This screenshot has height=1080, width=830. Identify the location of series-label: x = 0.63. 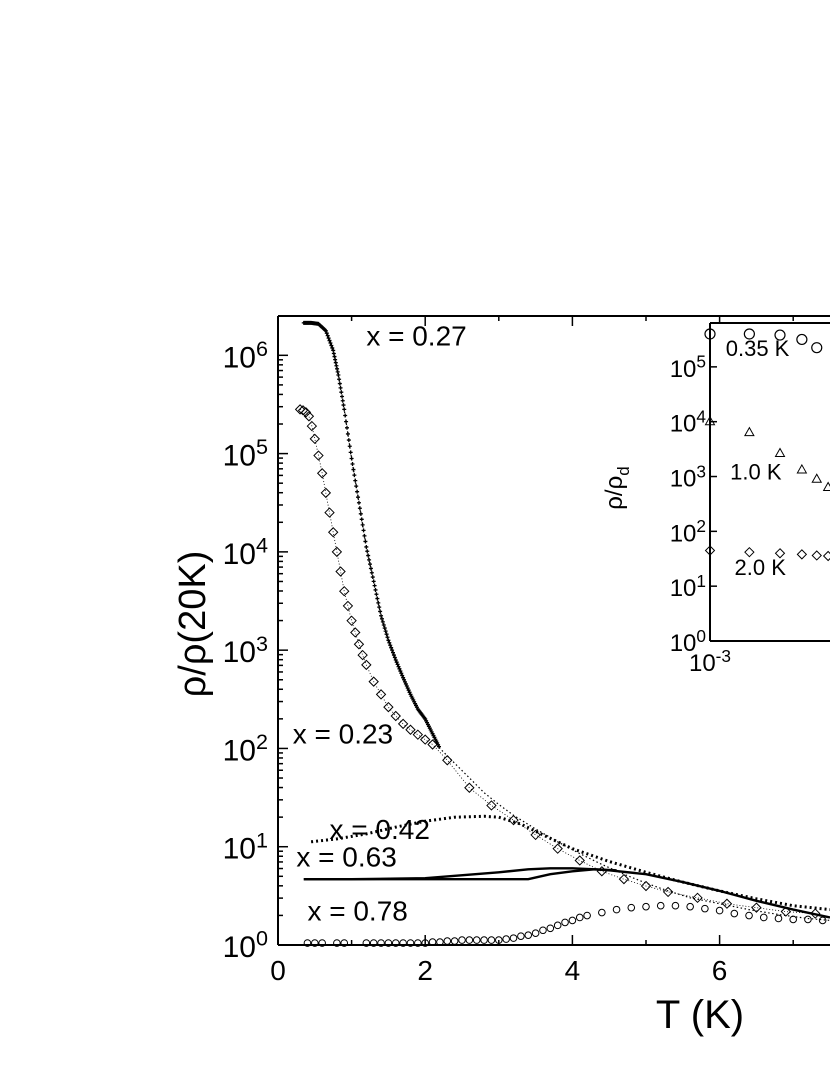
(346, 856).